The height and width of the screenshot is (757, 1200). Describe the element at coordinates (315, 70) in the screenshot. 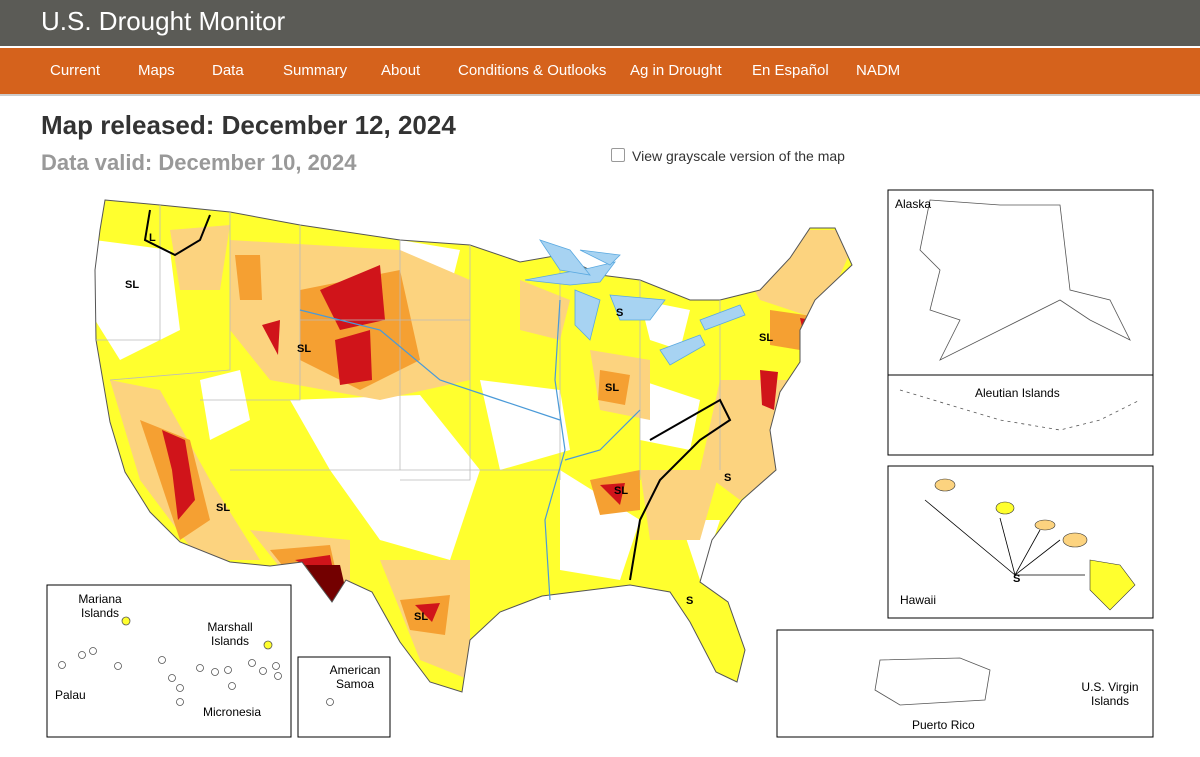

I see `nav-link: Summary` at that location.